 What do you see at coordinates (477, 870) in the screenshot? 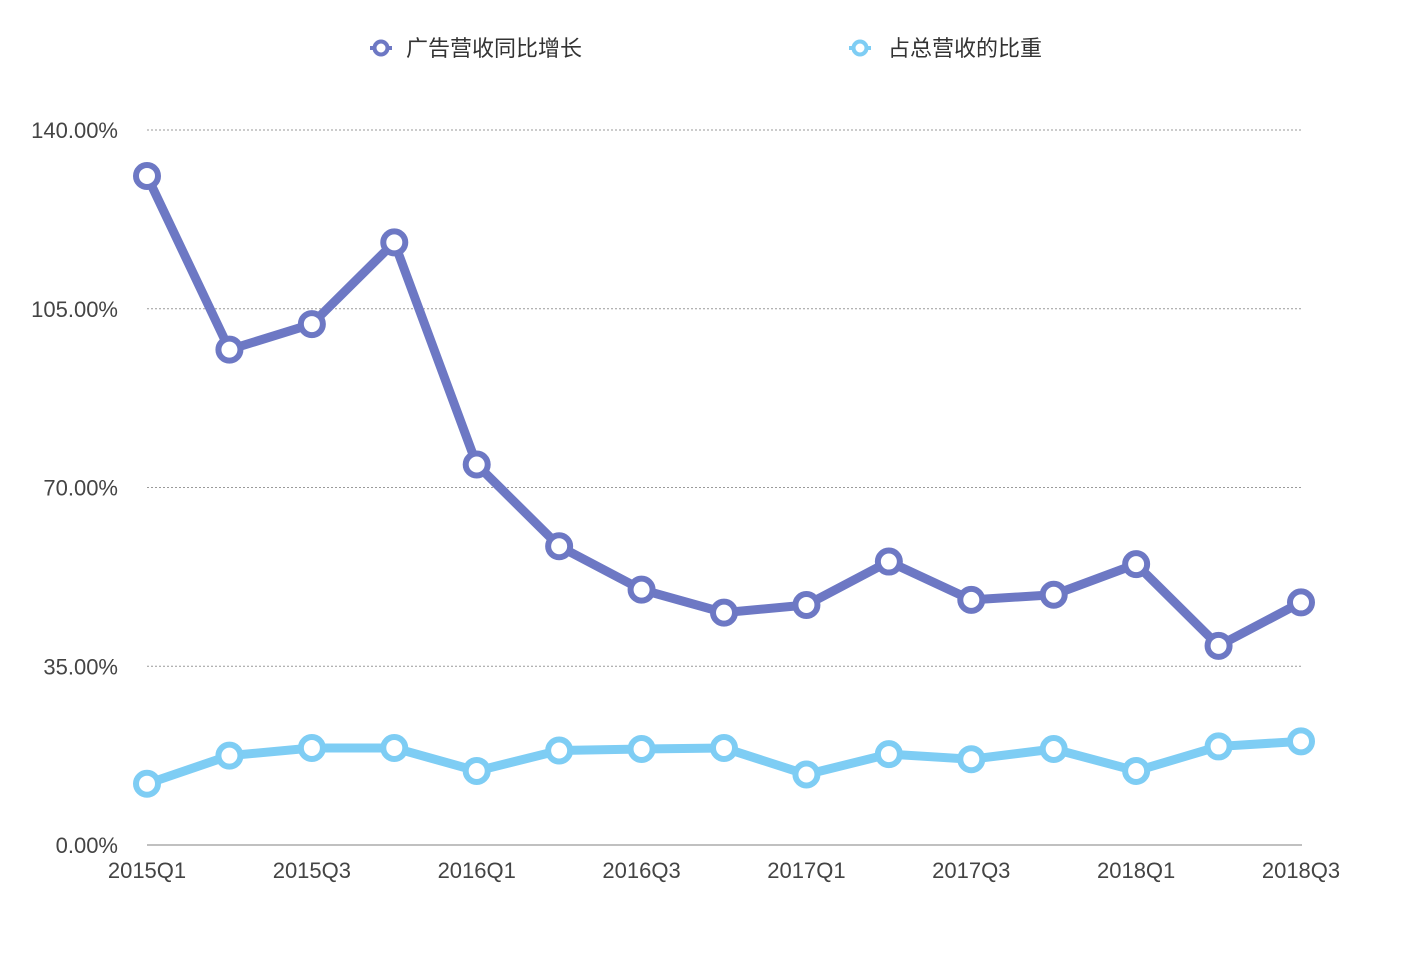
I see `x-tick-label: 2016Q1` at bounding box center [477, 870].